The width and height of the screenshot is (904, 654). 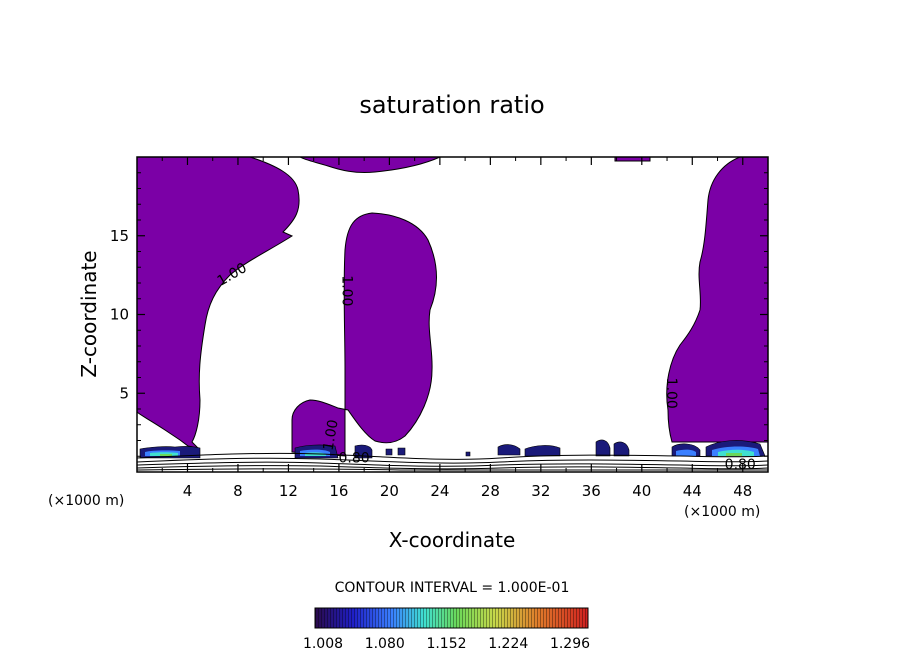 I want to click on saturated-region-middle, so click(x=364, y=334).